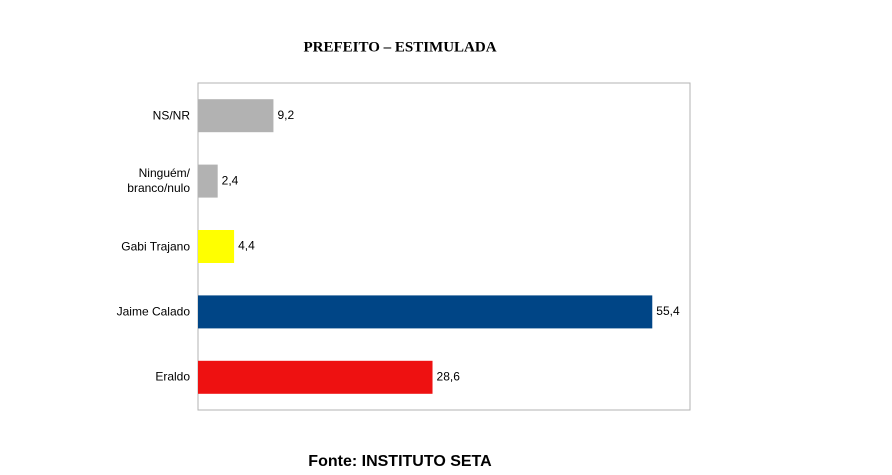  What do you see at coordinates (400, 461) in the screenshot?
I see `source: Fonte: INSTITUTO SETA` at bounding box center [400, 461].